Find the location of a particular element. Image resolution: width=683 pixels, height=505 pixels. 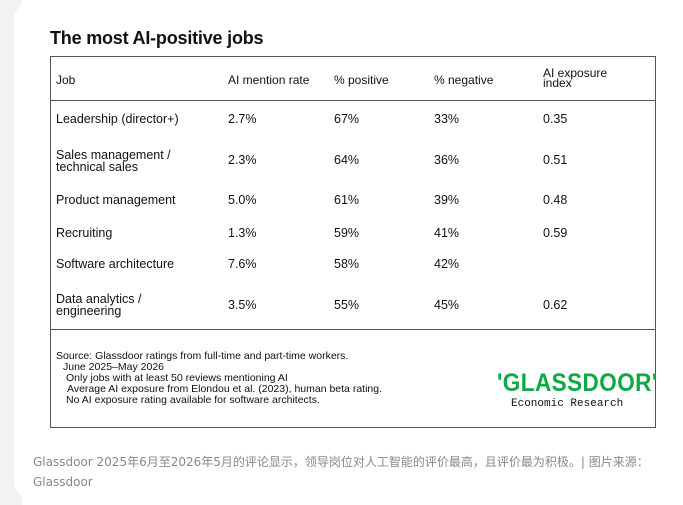

cell-positive: 58% is located at coordinates (347, 264).